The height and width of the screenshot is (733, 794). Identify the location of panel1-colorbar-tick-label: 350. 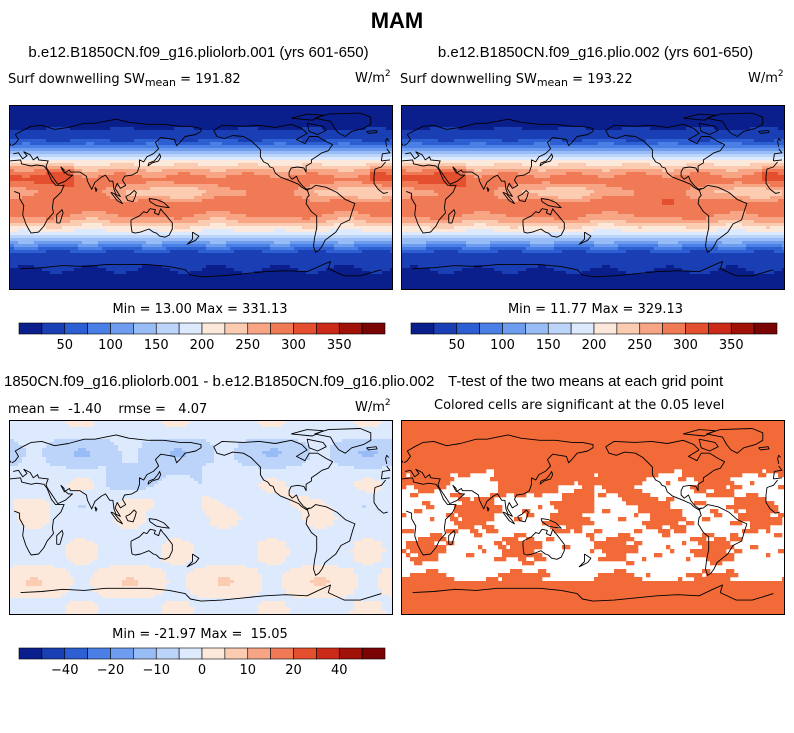
(339, 345).